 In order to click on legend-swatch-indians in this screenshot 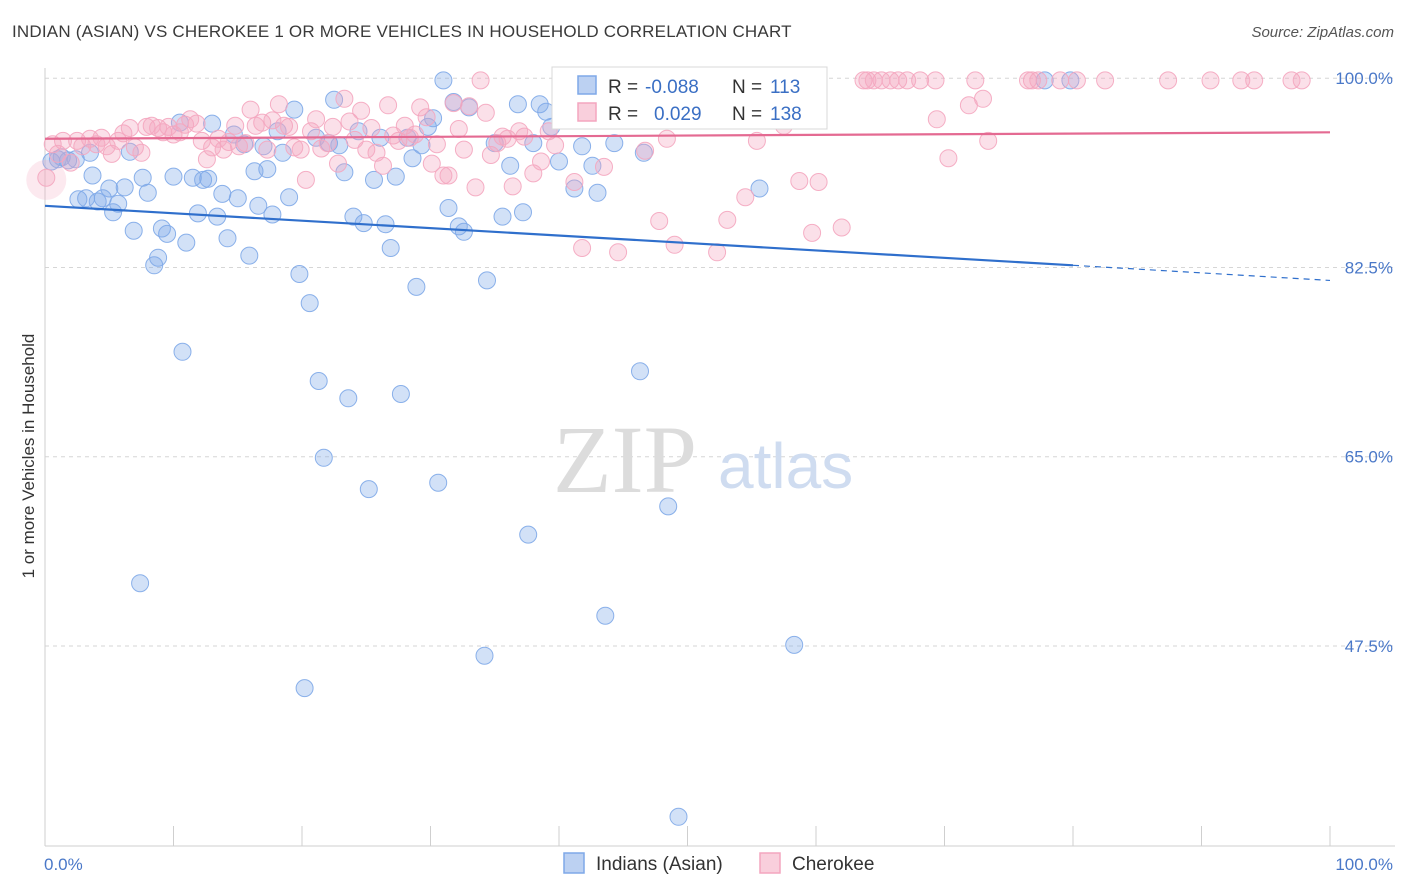, I will do `click(587, 85)`.